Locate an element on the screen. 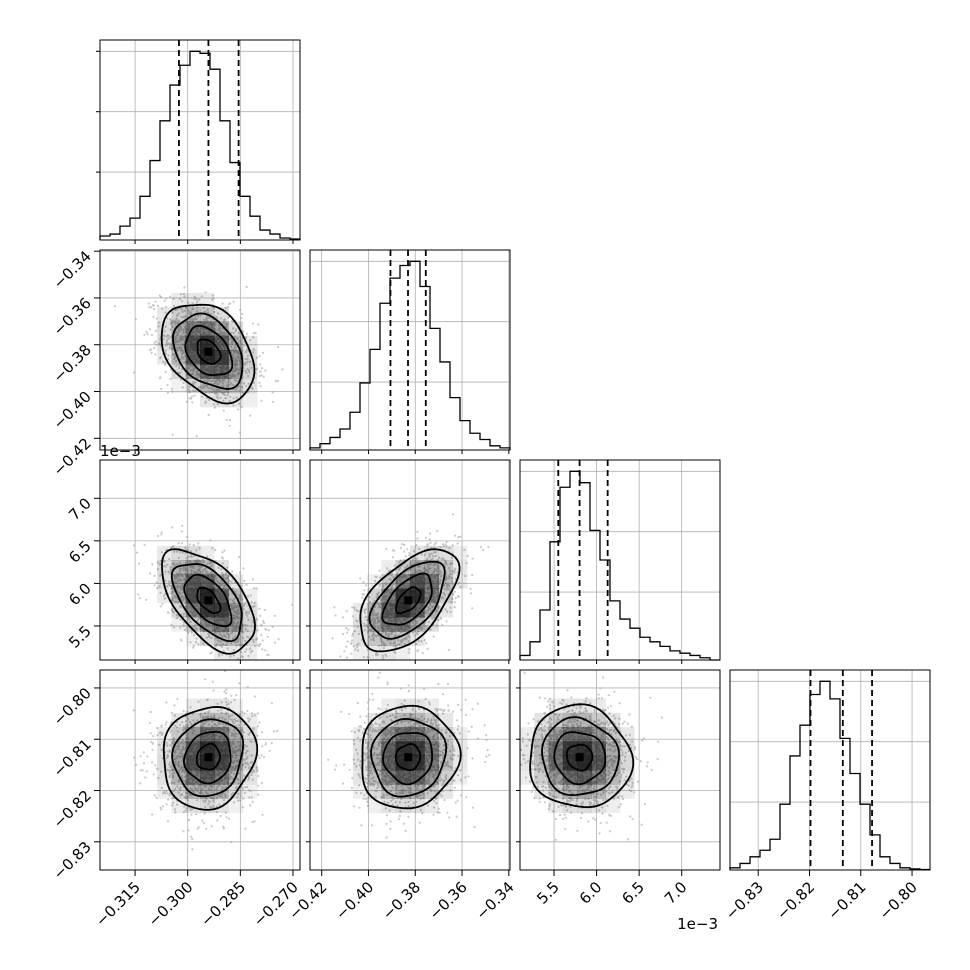 The width and height of the screenshot is (970, 970). tick-label: −0.34 is located at coordinates (72, 269).